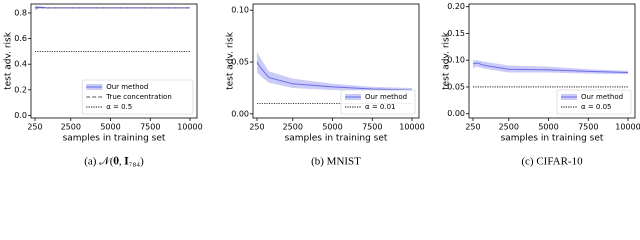  I want to click on y-tick-label: 0.2, so click(20, 89).